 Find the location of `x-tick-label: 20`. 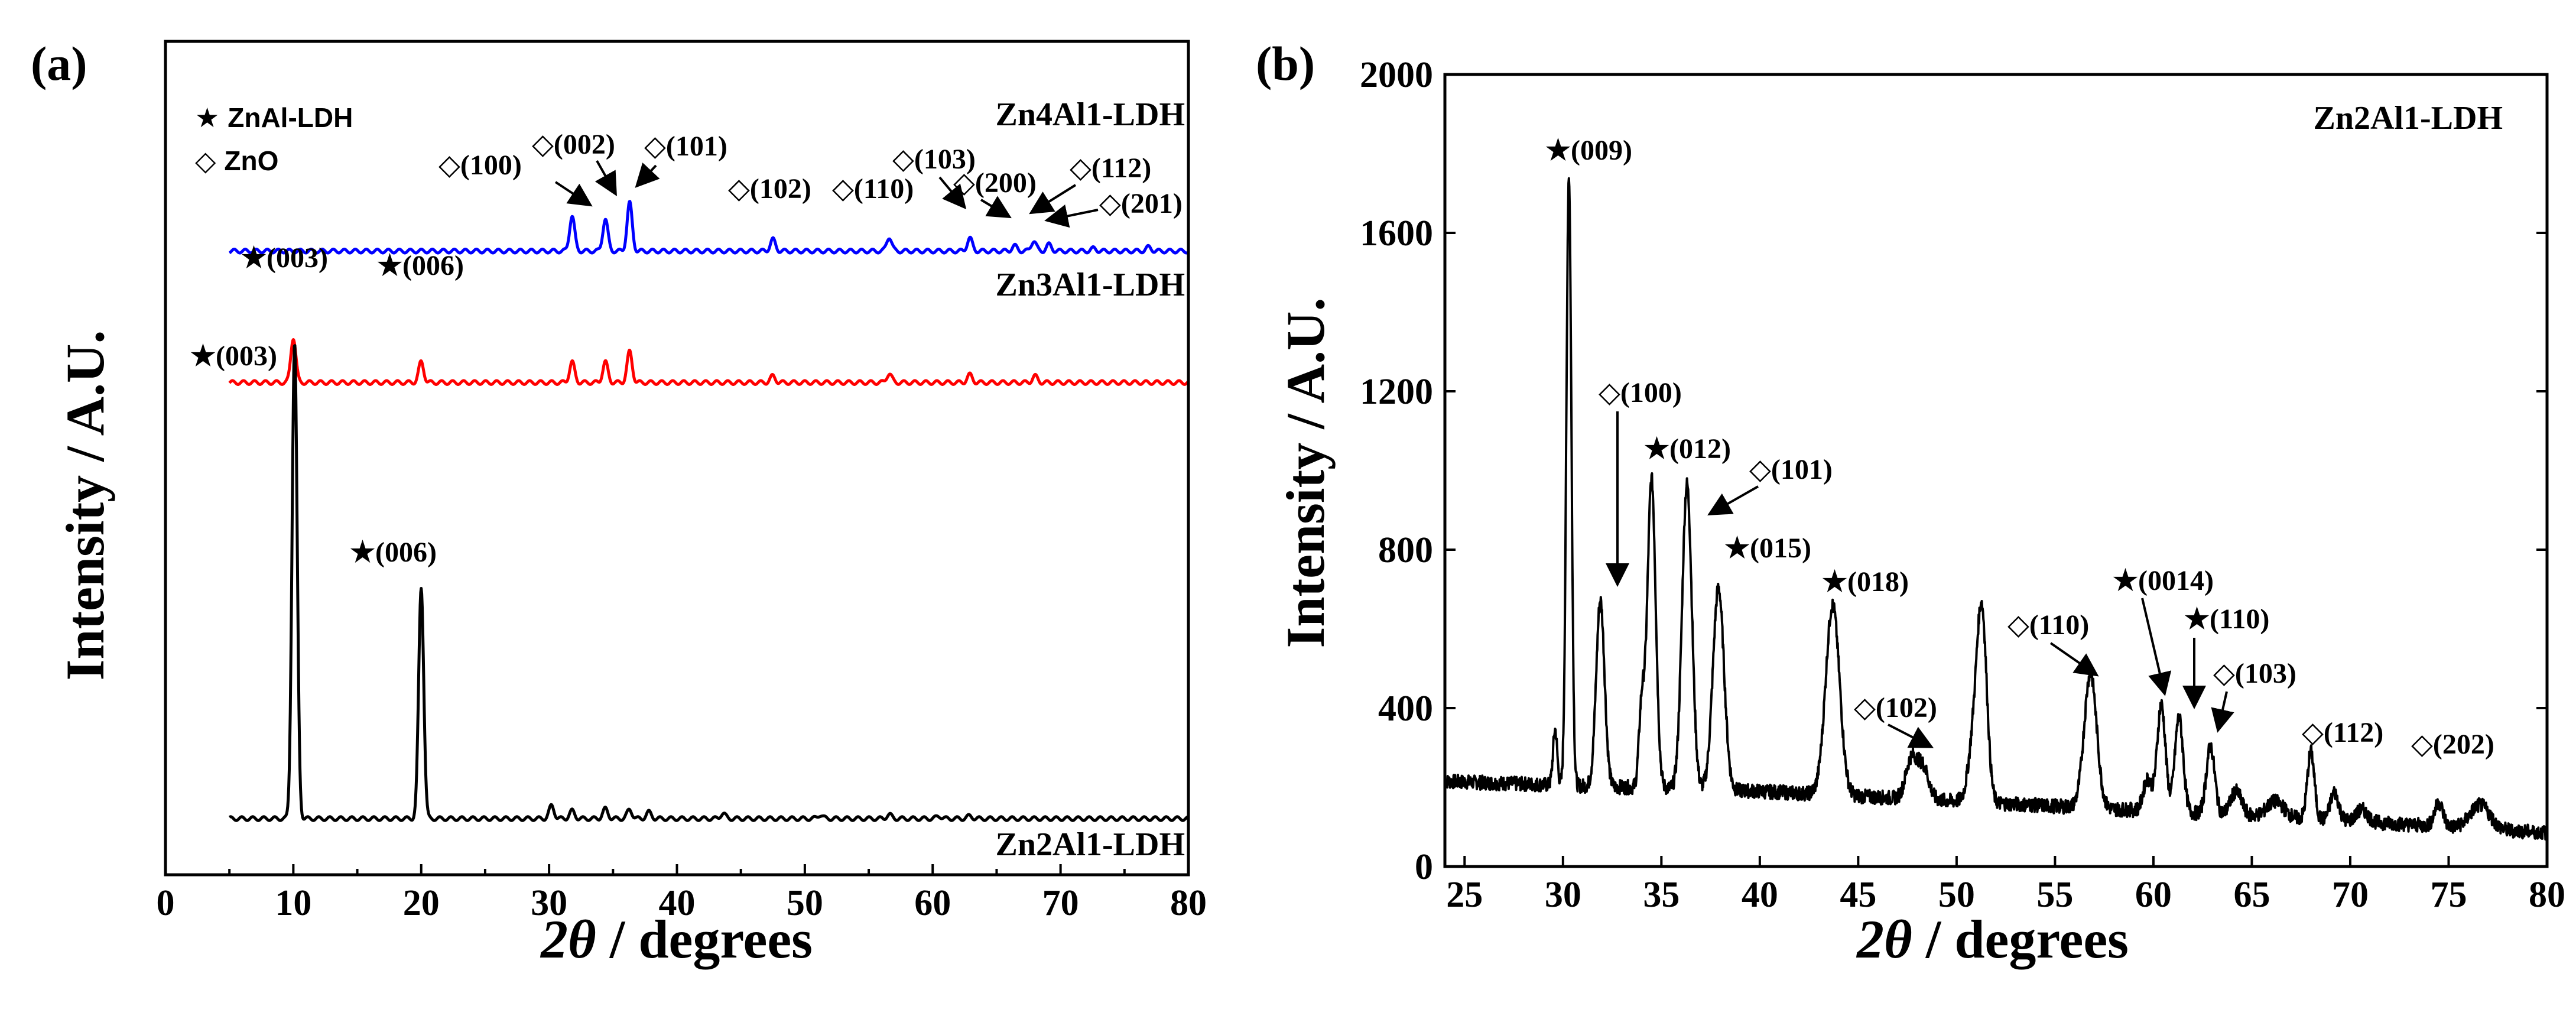

x-tick-label: 20 is located at coordinates (421, 903).